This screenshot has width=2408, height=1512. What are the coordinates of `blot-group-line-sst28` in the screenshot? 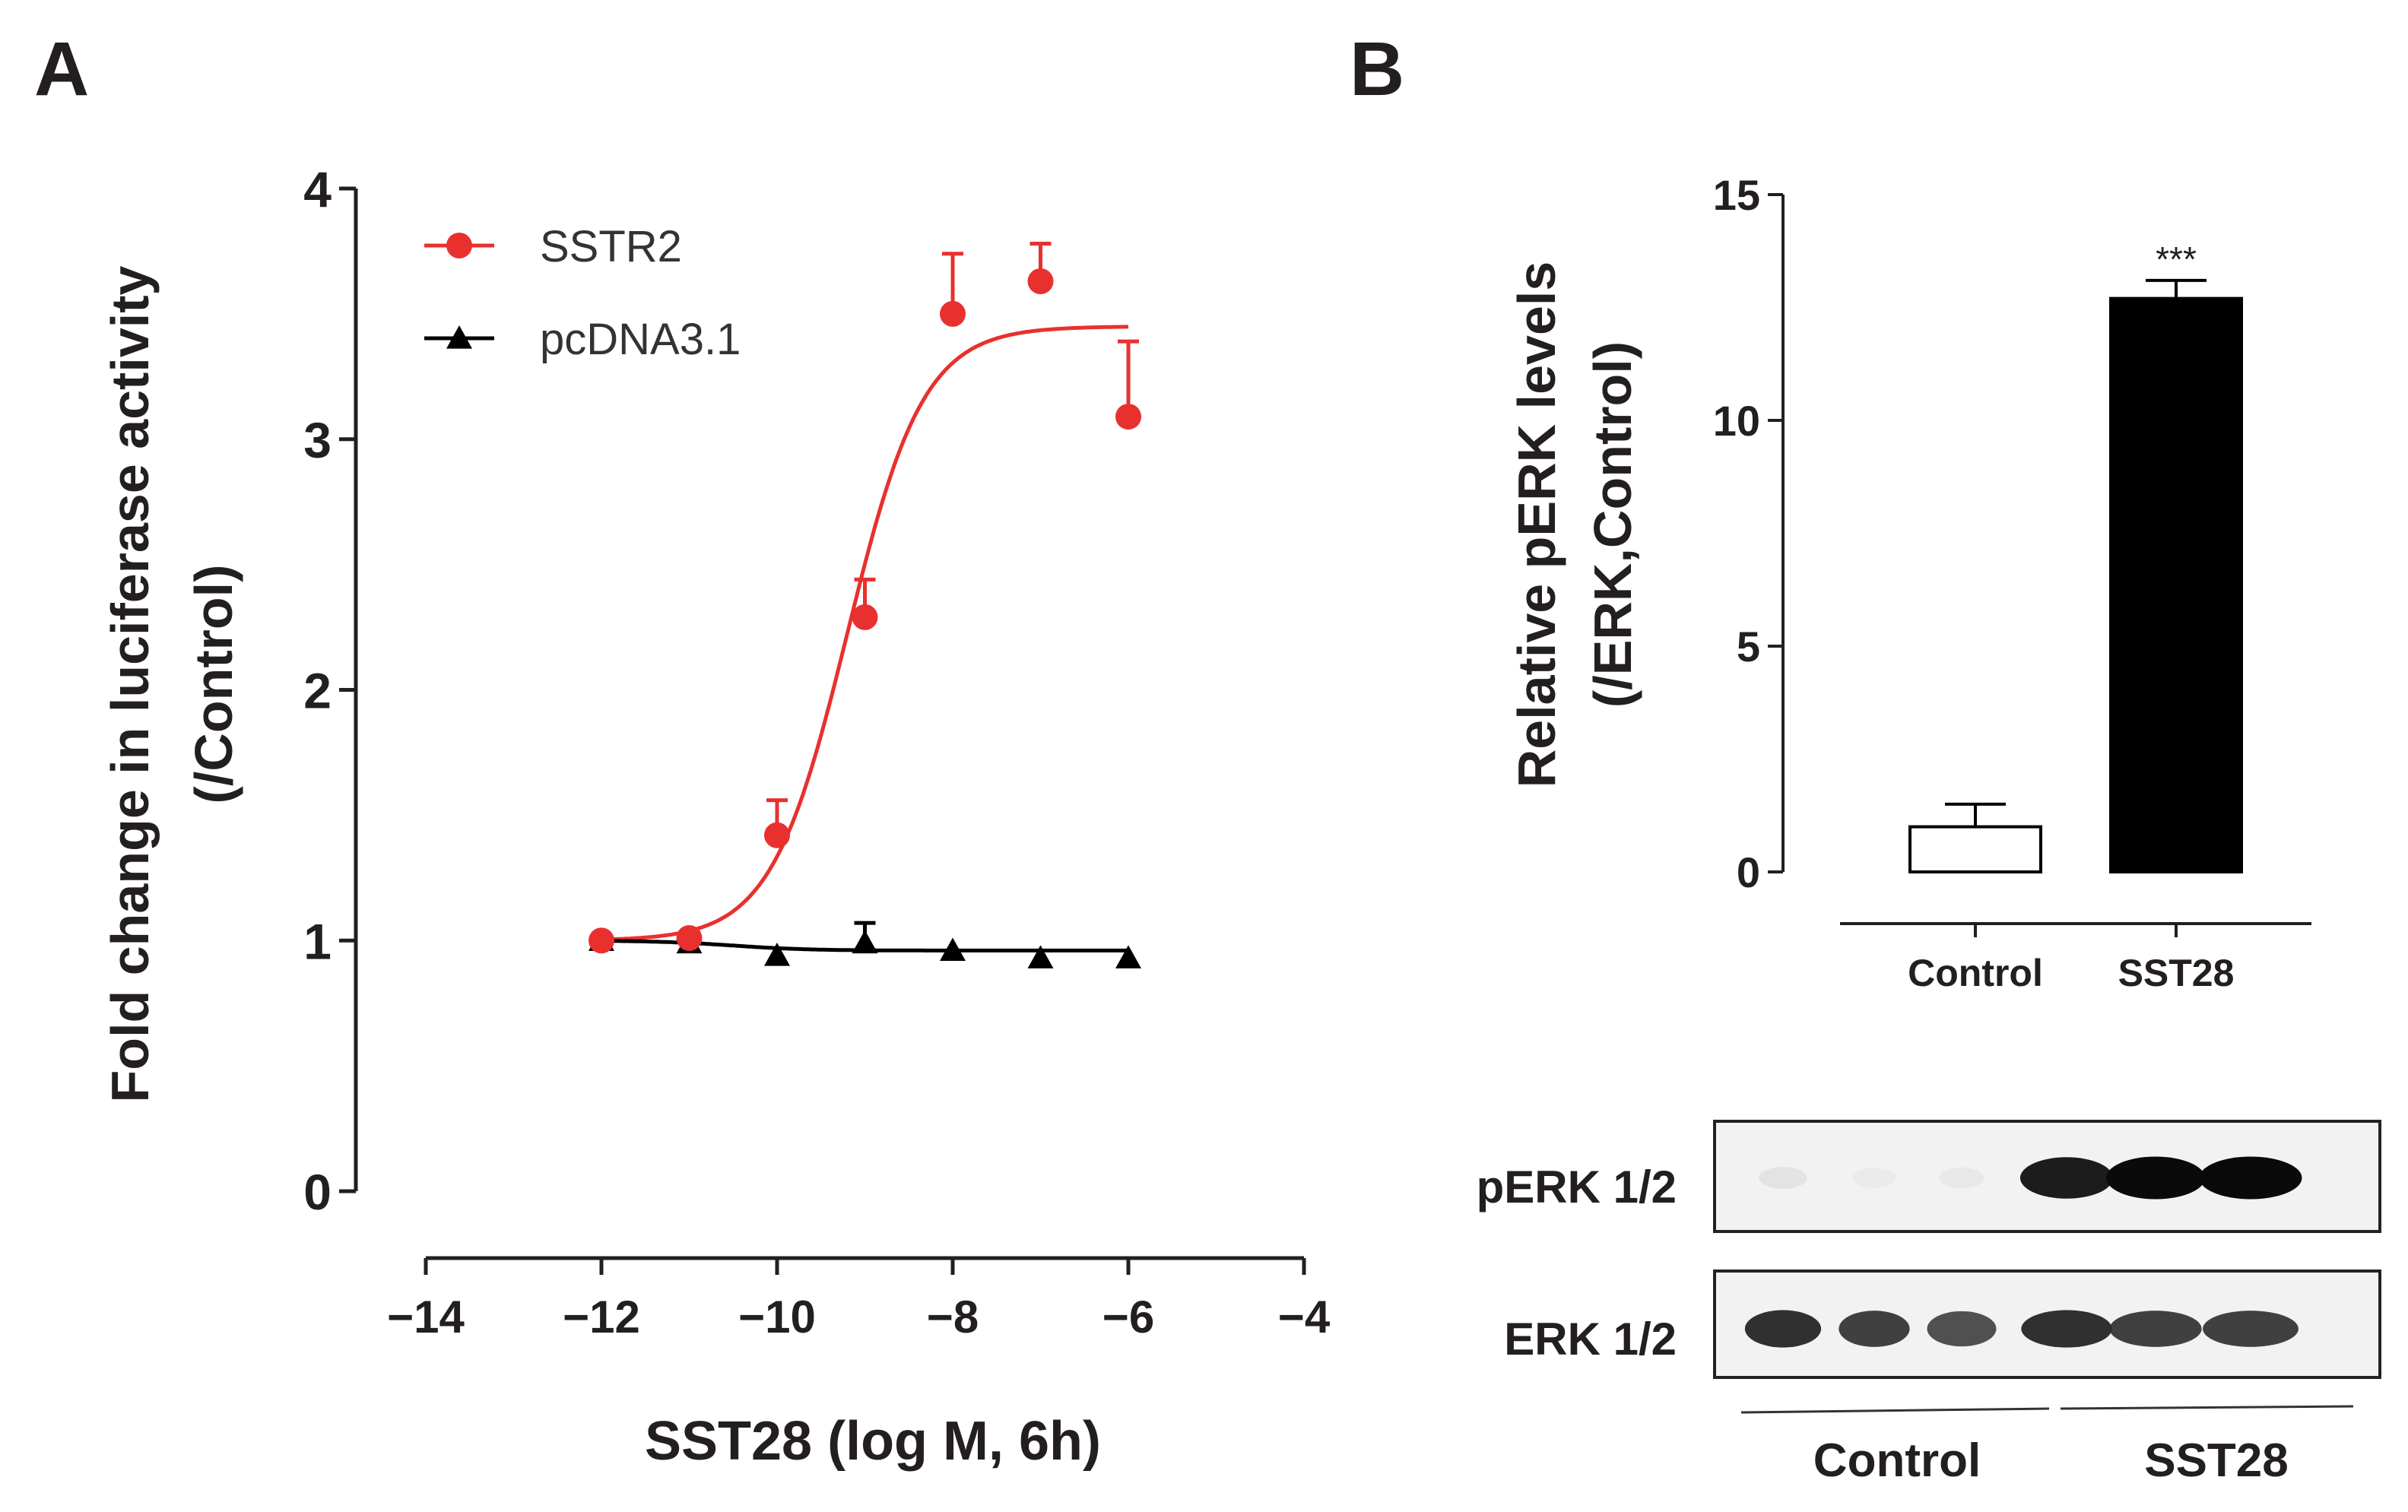 It's located at (2207, 1407).